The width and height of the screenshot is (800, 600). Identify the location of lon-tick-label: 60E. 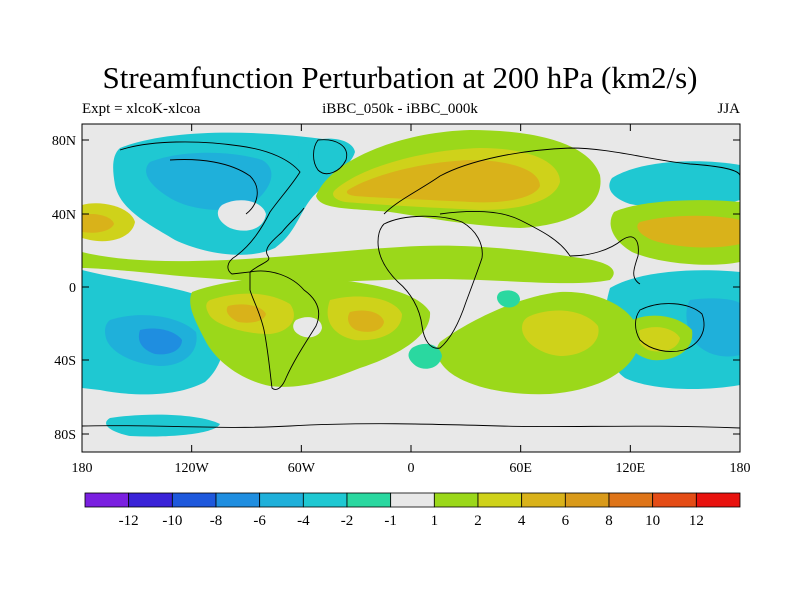
(520, 468).